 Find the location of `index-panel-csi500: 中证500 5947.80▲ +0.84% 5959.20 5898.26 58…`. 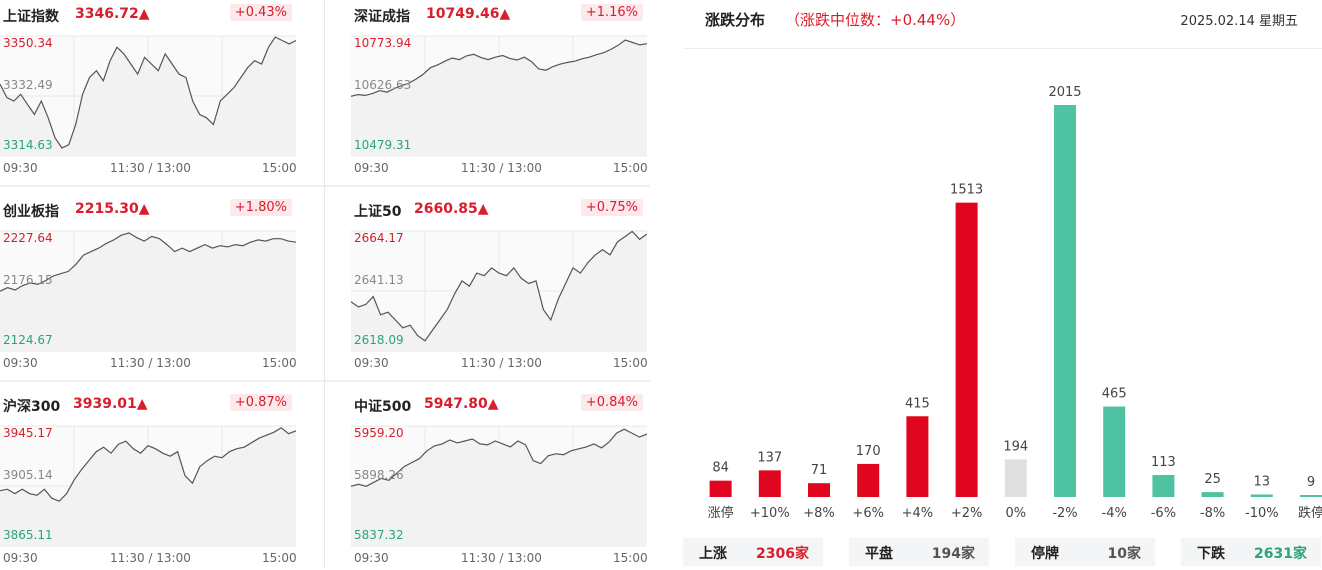

index-panel-csi500: 中证500 5947.80▲ +0.84% 5959.20 5898.26 58… is located at coordinates (499, 480).